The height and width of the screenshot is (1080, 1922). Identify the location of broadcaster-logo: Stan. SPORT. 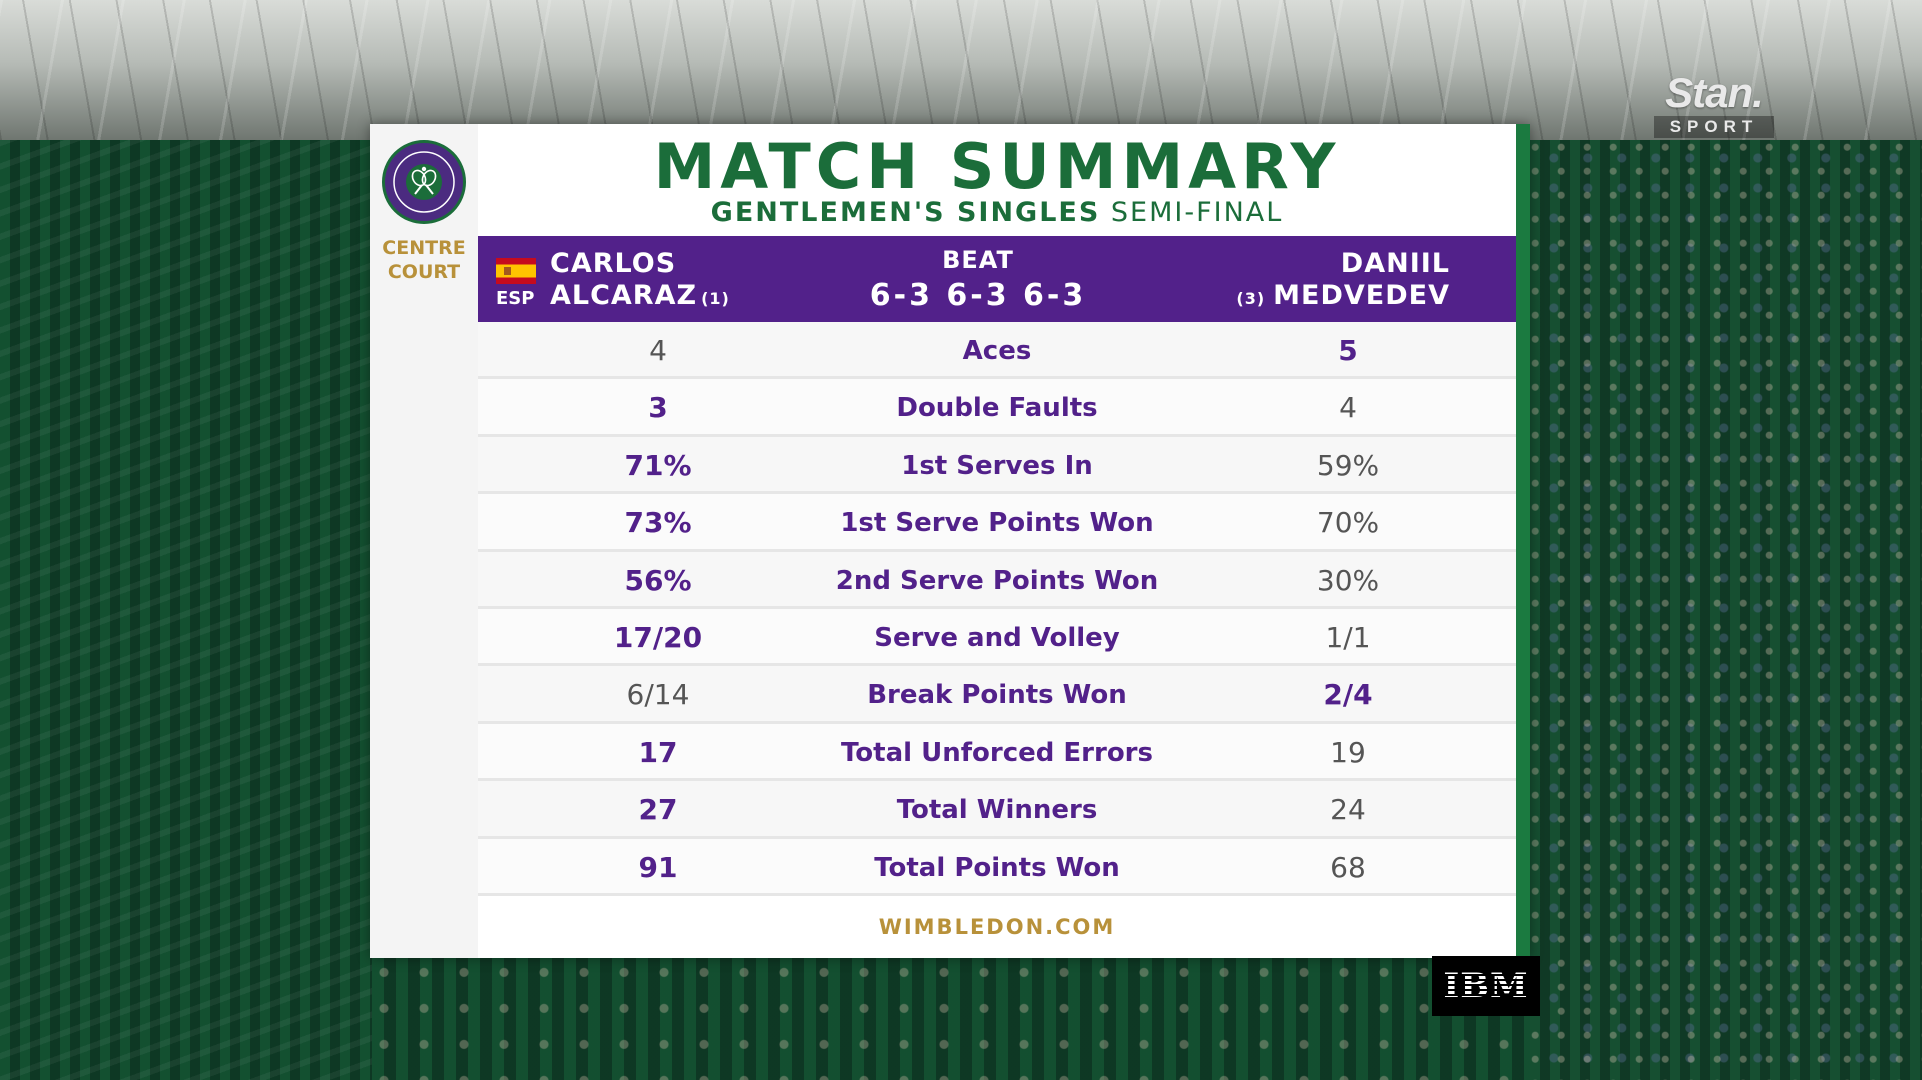
(1714, 105).